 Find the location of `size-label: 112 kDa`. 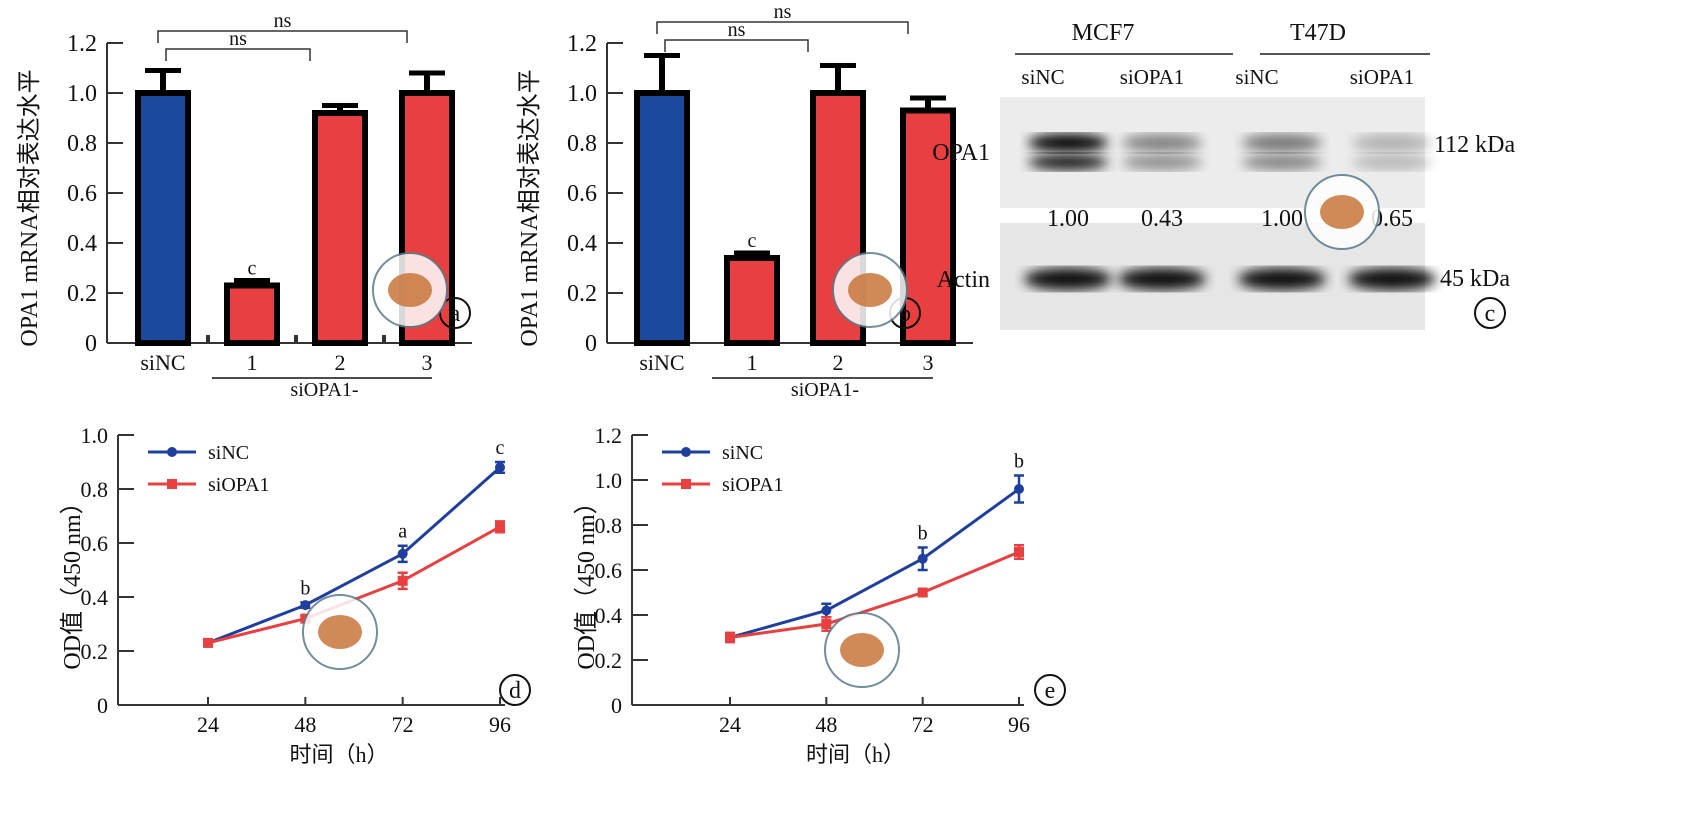

size-label: 112 kDa is located at coordinates (1474, 145).